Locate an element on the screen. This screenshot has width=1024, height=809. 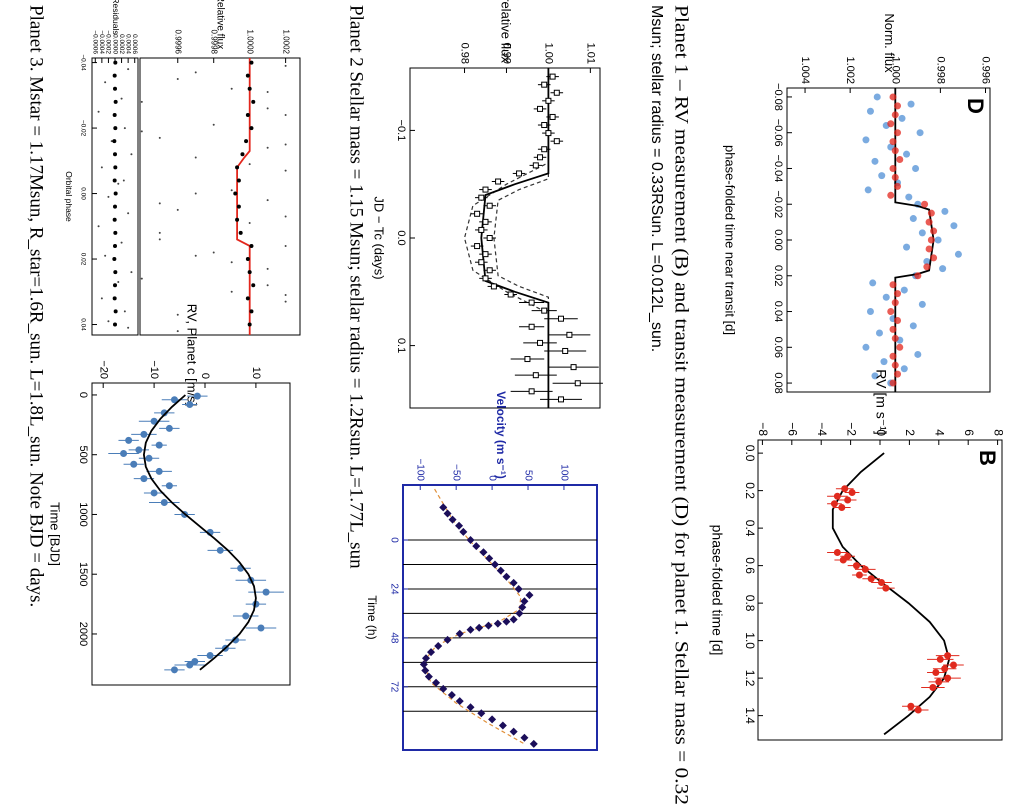
value-tick-label: −20 is located at coordinates (103, 369).